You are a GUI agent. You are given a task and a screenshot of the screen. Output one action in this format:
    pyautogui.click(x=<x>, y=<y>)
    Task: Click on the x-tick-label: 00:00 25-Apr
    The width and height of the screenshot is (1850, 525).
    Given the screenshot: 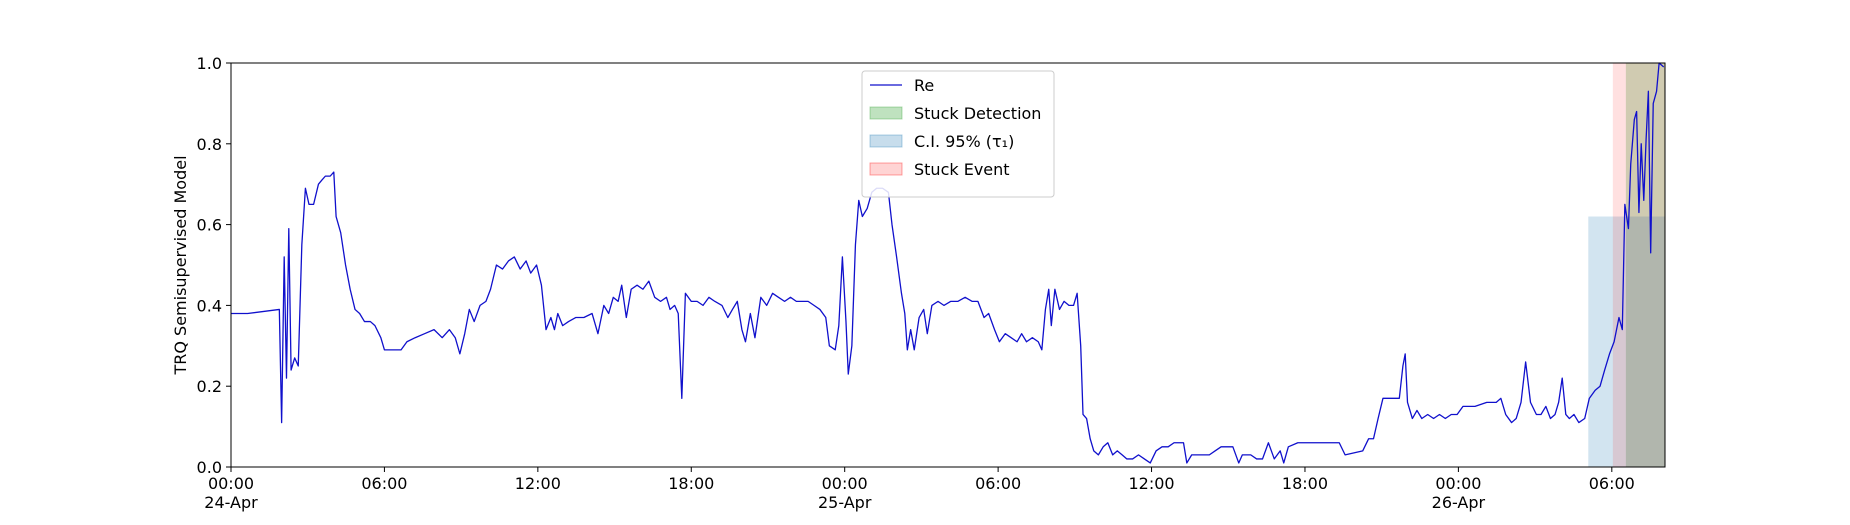 What is the action you would take?
    pyautogui.click(x=845, y=493)
    